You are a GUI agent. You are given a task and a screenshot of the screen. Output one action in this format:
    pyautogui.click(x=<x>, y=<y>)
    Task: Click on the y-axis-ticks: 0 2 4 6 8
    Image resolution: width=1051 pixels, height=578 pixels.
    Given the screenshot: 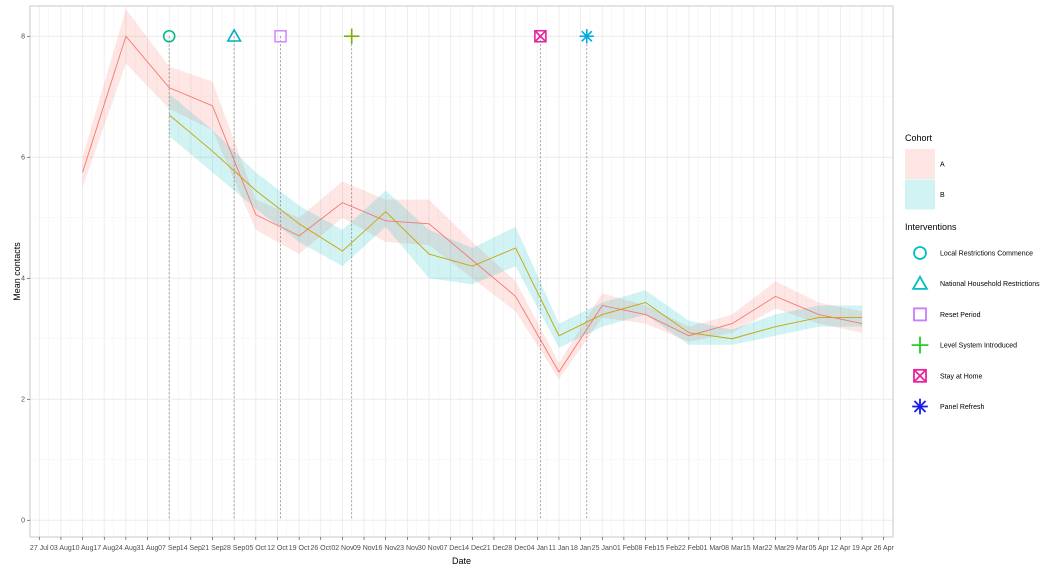 What is the action you would take?
    pyautogui.click(x=25, y=279)
    